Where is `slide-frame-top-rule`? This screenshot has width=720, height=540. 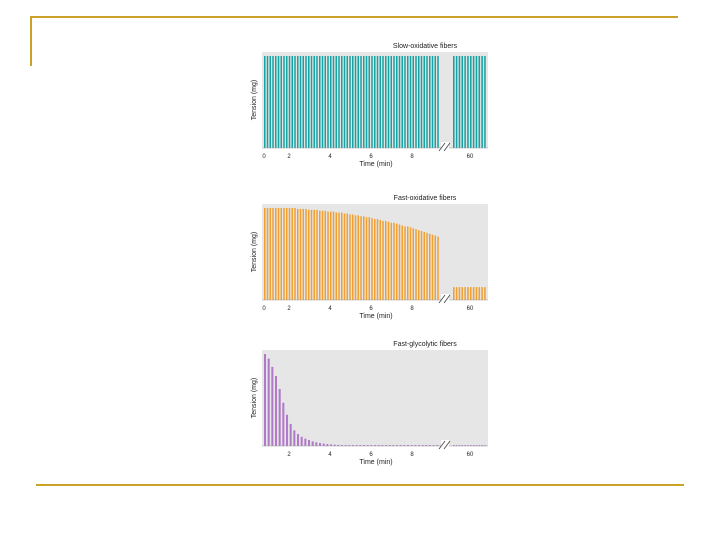
slide-frame-top-rule is located at coordinates (354, 17).